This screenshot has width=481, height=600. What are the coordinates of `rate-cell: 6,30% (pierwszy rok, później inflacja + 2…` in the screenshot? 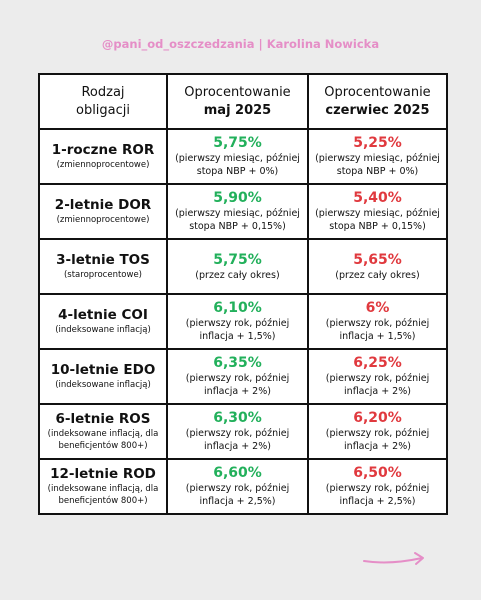 It's located at (237, 431).